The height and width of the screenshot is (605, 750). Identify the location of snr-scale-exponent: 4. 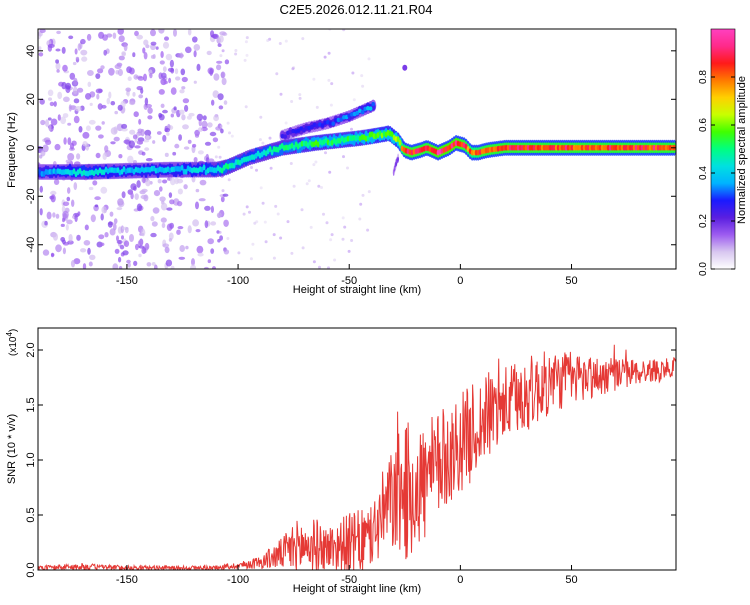
(9, 334).